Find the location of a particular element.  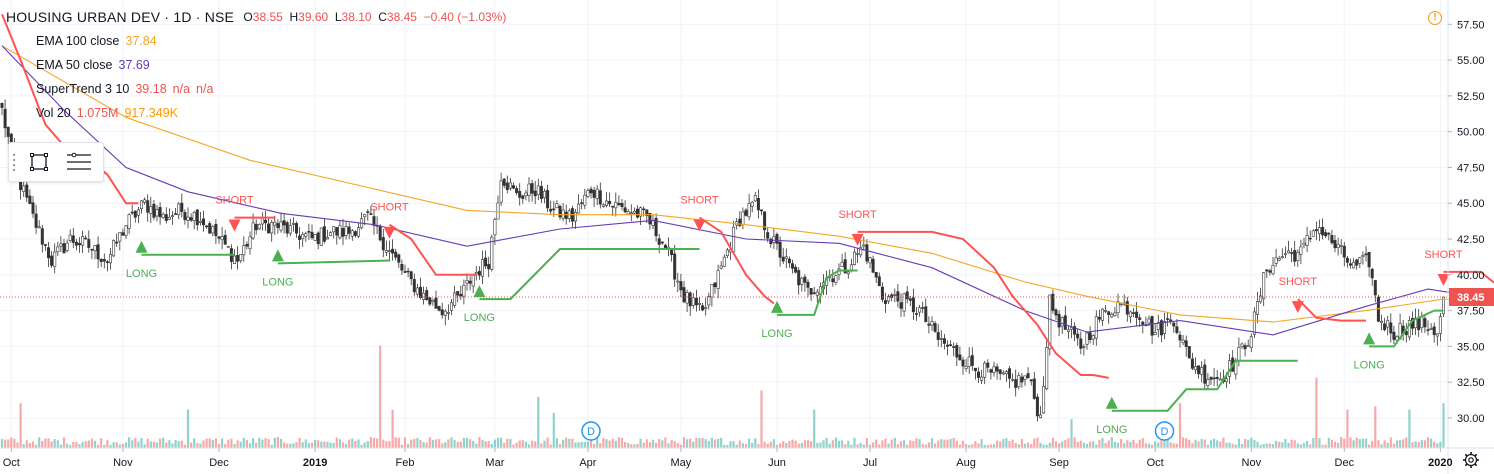

y-tick-label: 35.00 is located at coordinates (1471, 347).